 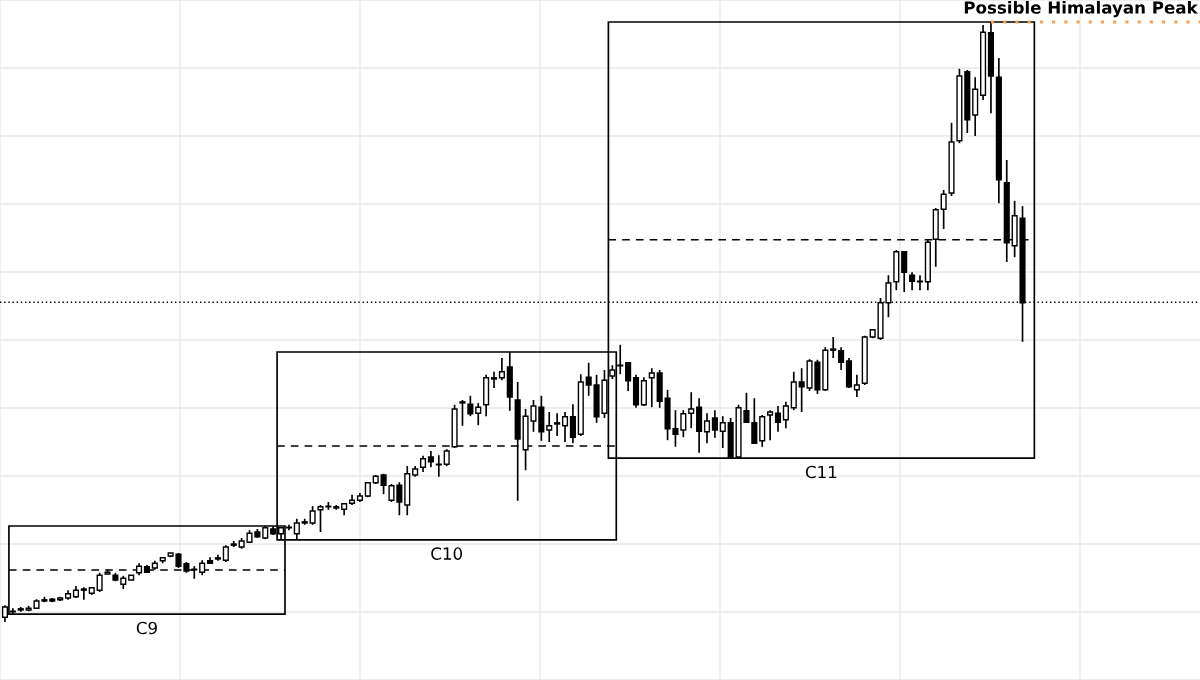 I want to click on annotation: C10, so click(x=447, y=553).